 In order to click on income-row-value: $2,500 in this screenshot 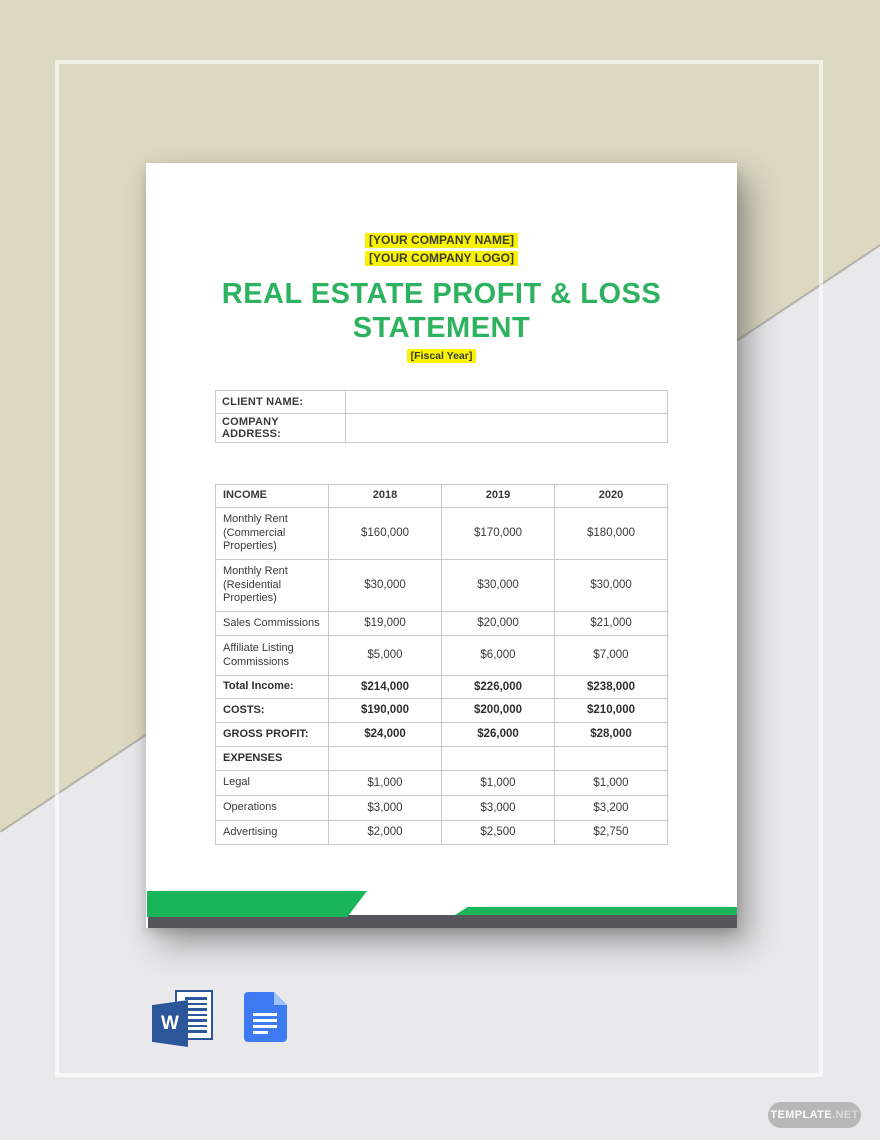, I will do `click(498, 832)`.